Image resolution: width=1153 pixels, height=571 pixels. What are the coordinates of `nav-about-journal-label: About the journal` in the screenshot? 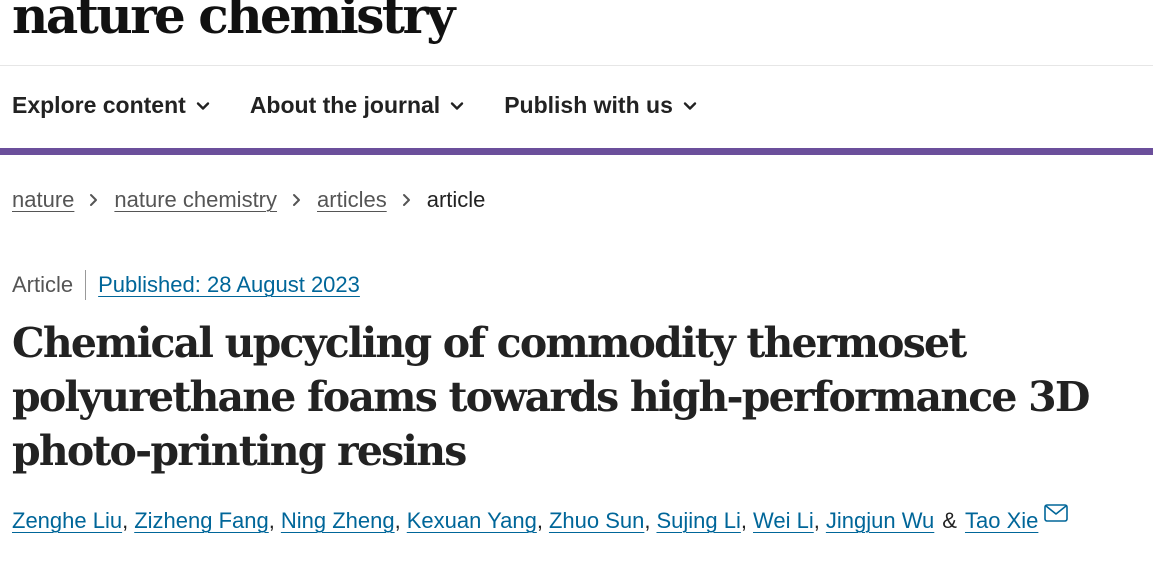 It's located at (345, 105).